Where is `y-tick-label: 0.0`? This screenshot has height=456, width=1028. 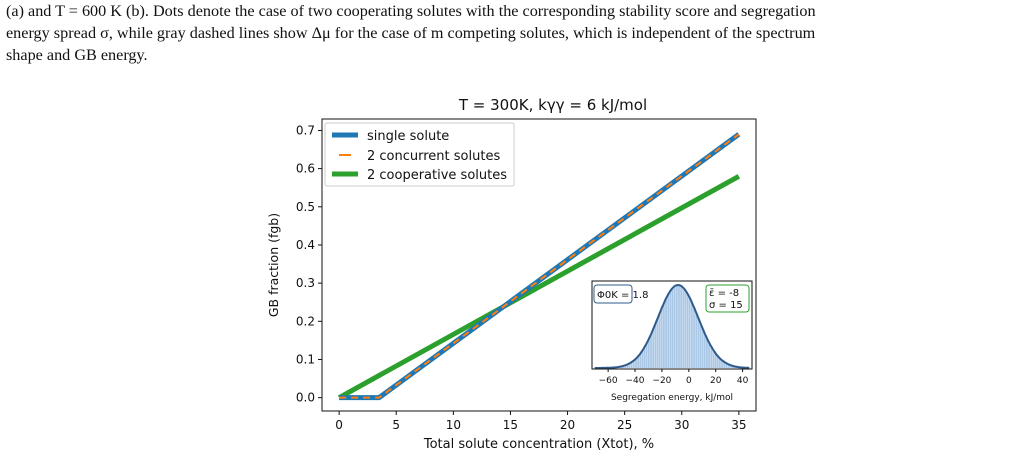
y-tick-label: 0.0 is located at coordinates (305, 398).